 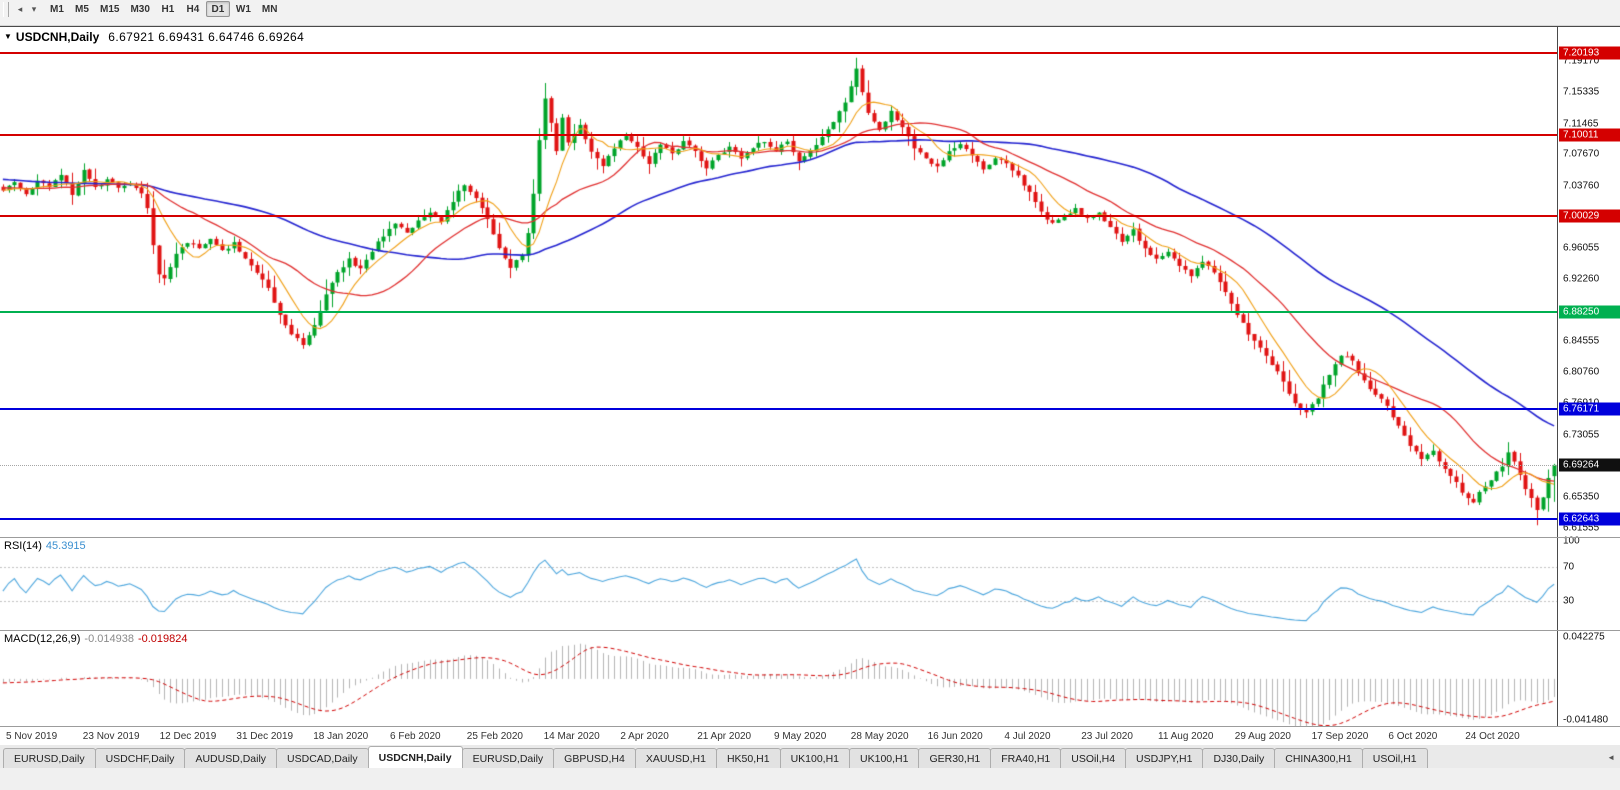 I want to click on chart-tab-usoil-h4: USOil,H4, so click(x=1093, y=758).